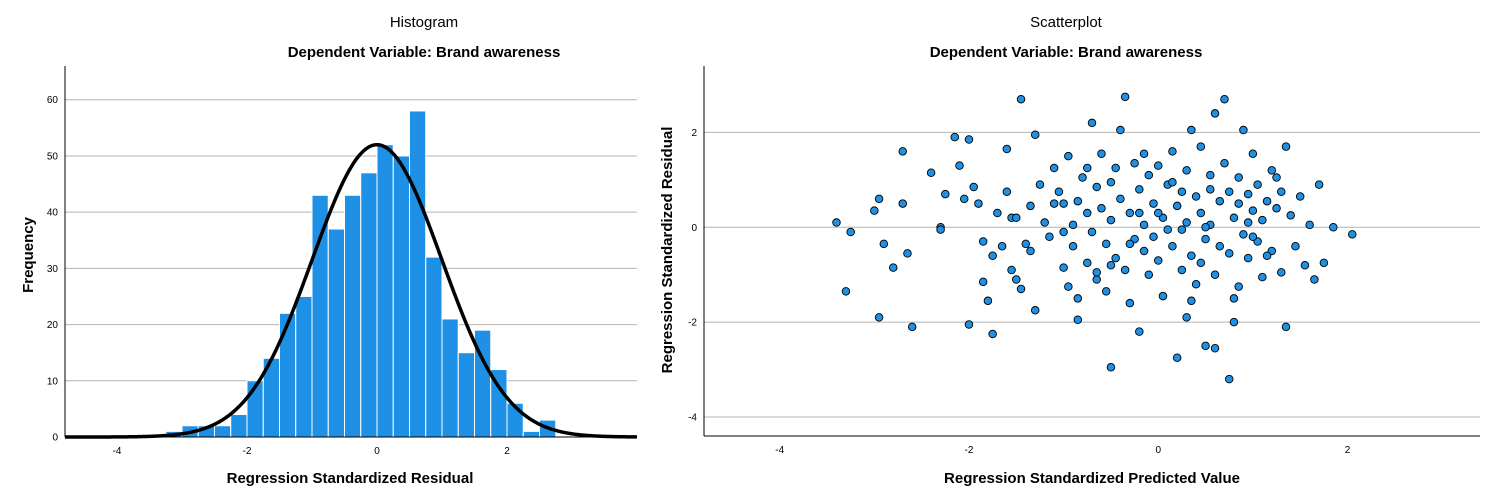 This screenshot has height=500, width=1502. I want to click on histogram-x-tick-label: -4, so click(117, 451).